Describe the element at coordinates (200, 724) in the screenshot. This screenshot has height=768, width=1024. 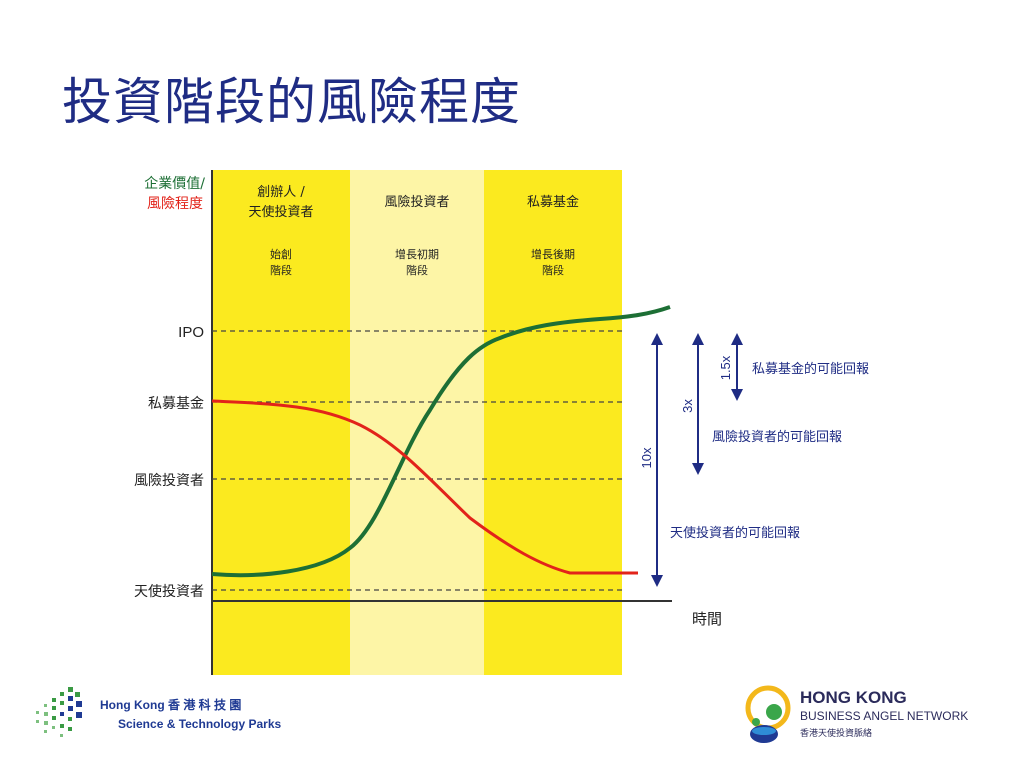
I see `hkstp-name-line2: Science & Technology Parks` at that location.